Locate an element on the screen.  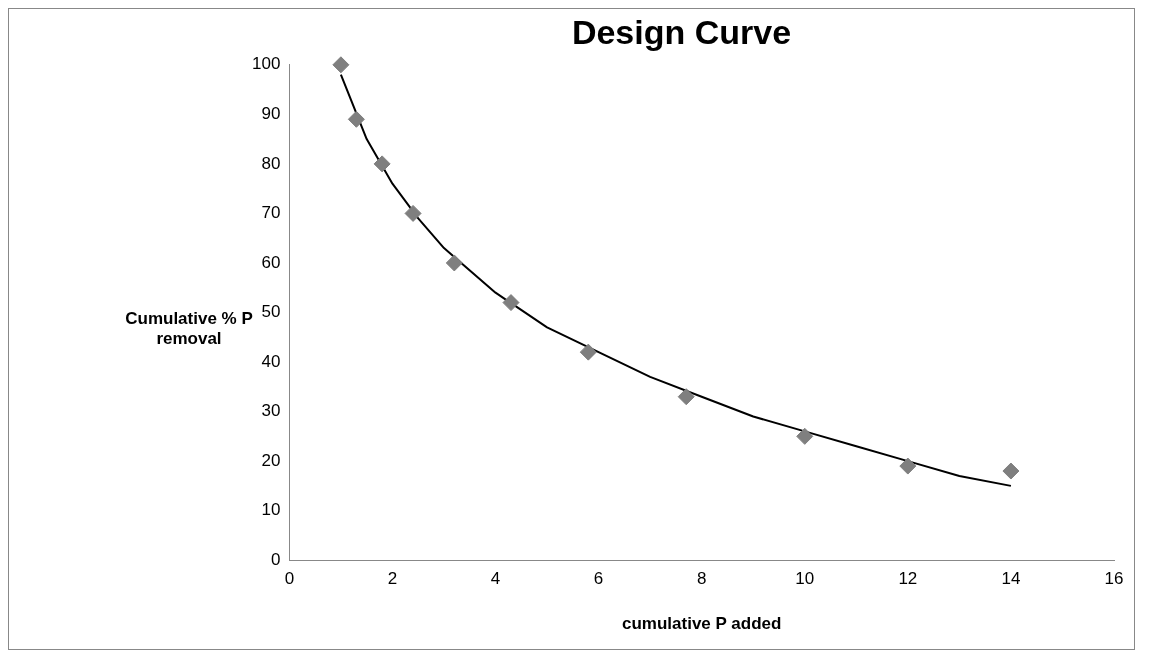
x-tick-label: 4 is located at coordinates (495, 579).